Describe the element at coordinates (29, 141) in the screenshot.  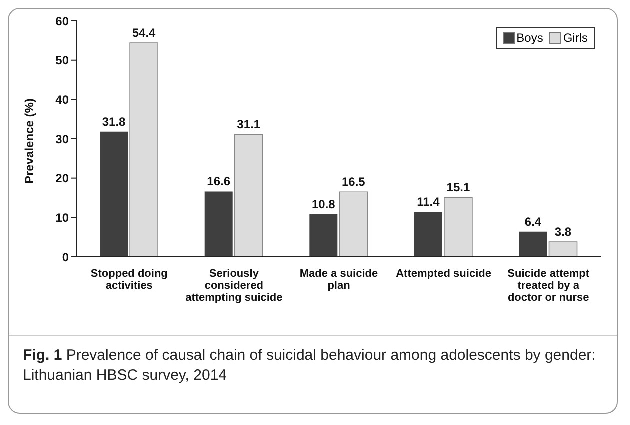
I see `y-axis-title: Prevalence (%)` at that location.